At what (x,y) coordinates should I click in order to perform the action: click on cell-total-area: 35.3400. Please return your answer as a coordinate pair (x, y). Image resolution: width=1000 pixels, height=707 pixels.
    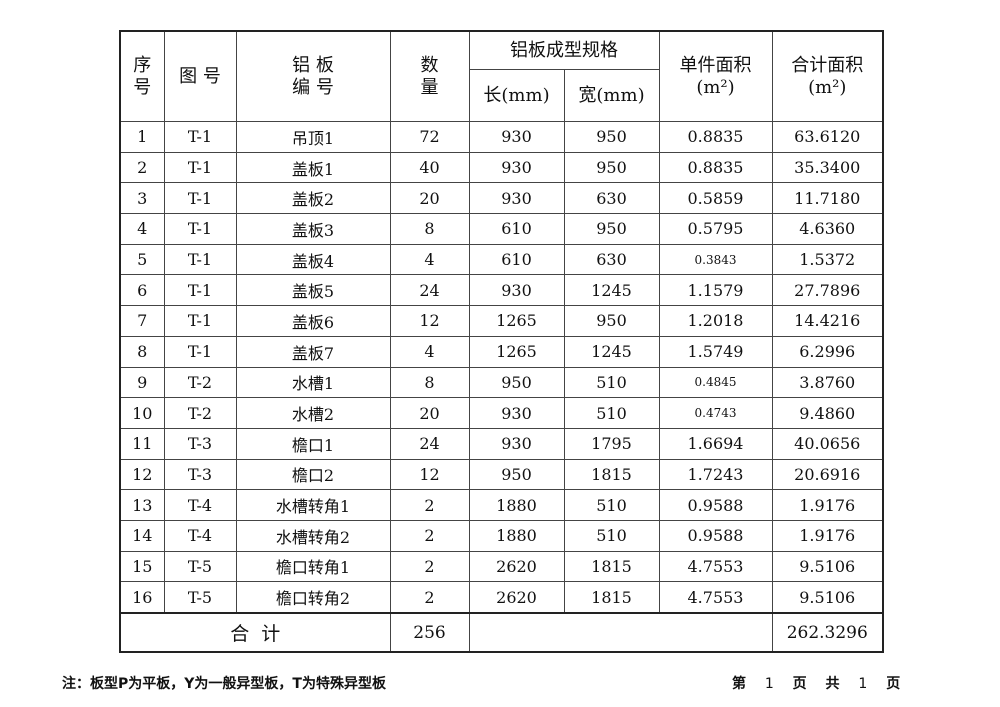
    Looking at the image, I should click on (827, 167).